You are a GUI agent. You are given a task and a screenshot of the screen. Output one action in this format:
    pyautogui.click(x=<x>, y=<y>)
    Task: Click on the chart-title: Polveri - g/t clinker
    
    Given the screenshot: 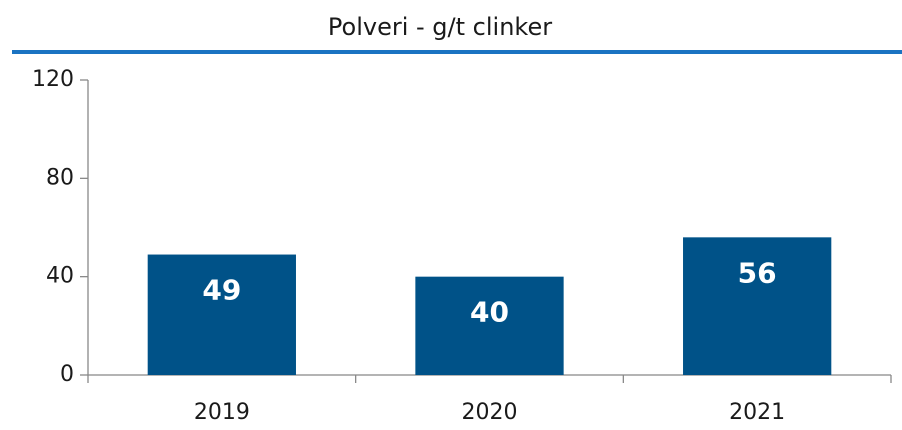 What is the action you would take?
    pyautogui.click(x=440, y=27)
    